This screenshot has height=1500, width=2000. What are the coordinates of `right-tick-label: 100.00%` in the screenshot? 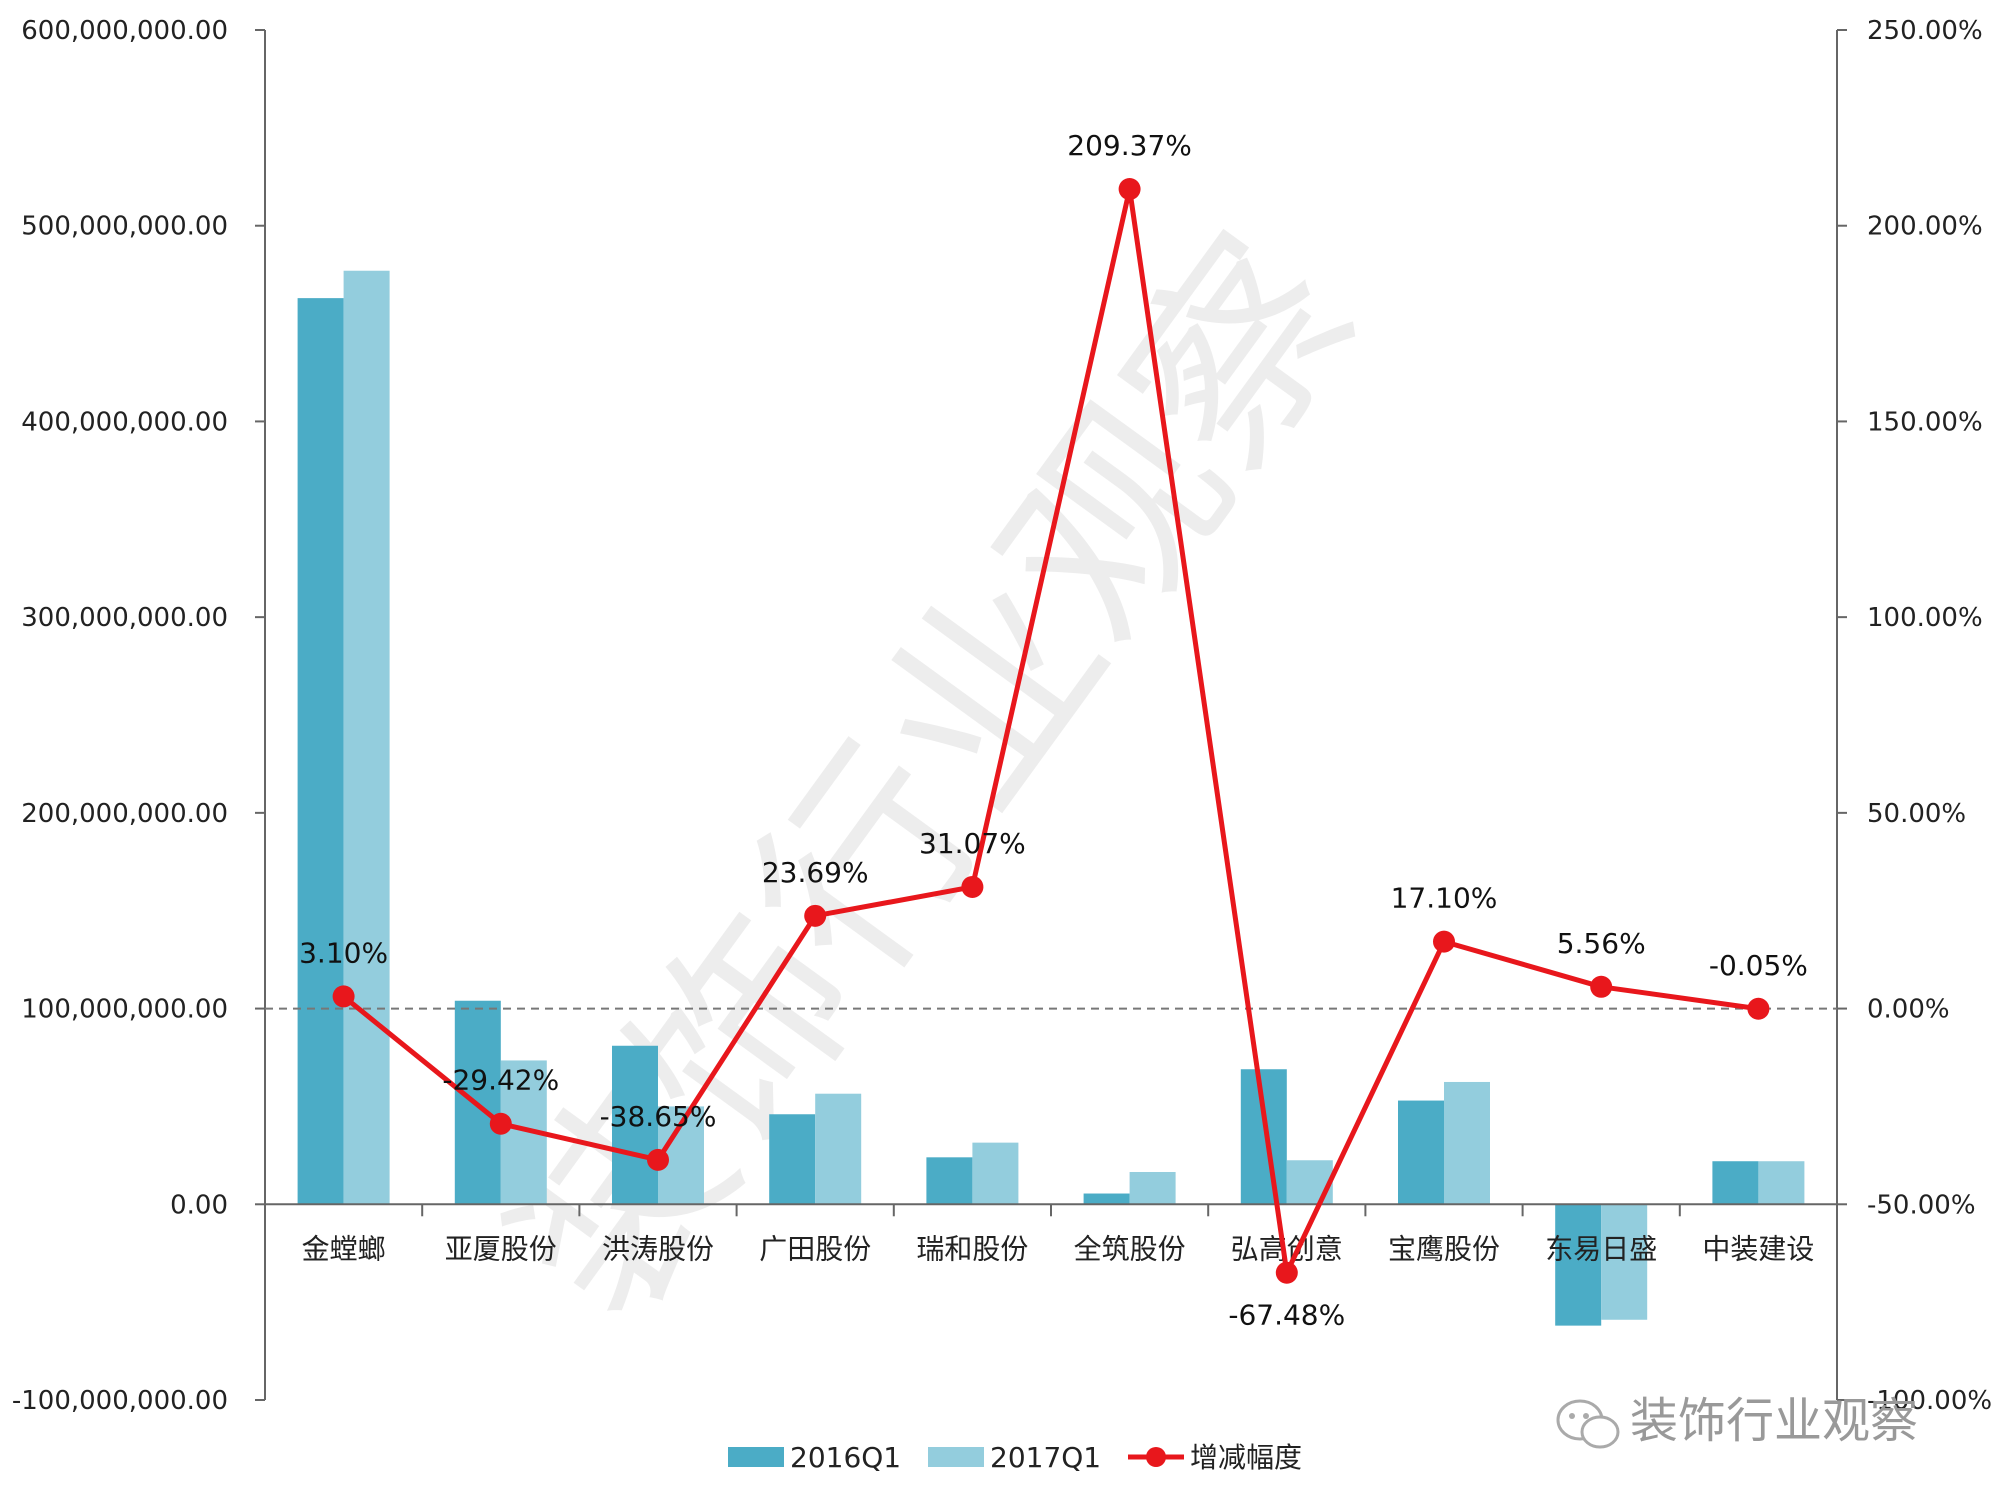 It's located at (1925, 618).